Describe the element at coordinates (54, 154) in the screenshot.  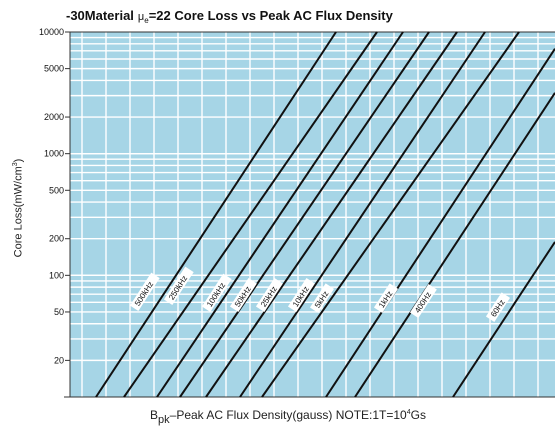
I see `y-tick-label: 1000` at that location.